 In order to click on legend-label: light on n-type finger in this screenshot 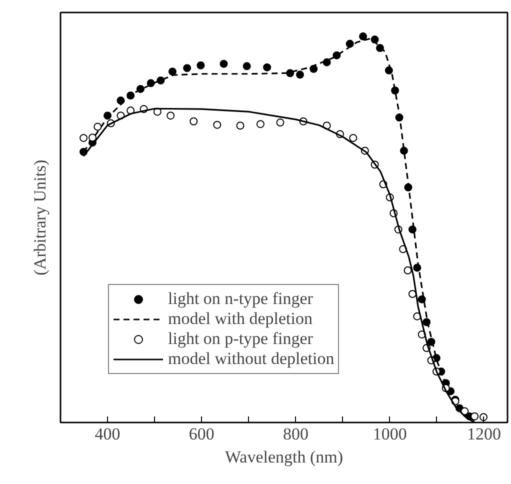, I will do `click(240, 299)`.